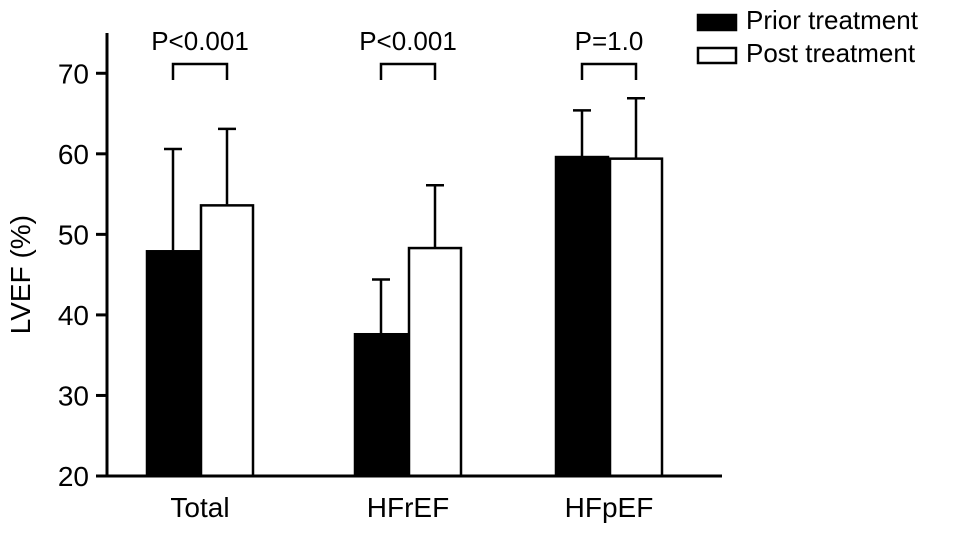 The height and width of the screenshot is (555, 969). I want to click on bar-prior-treatment-hfref, so click(381, 405).